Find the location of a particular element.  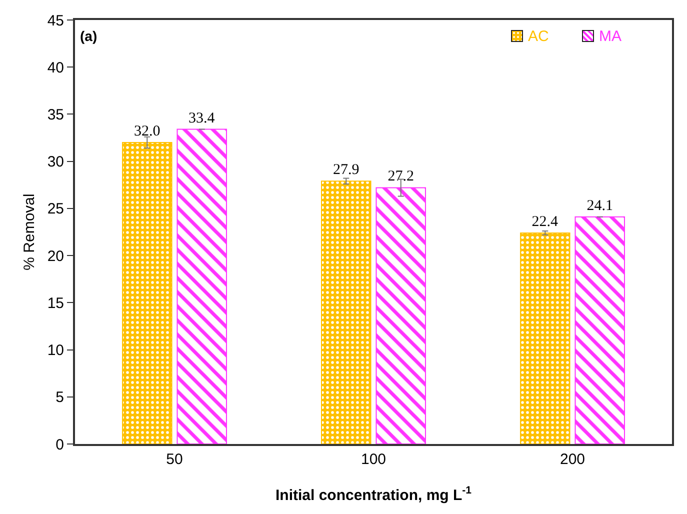

y-tick-label: 0 is located at coordinates (60, 445).